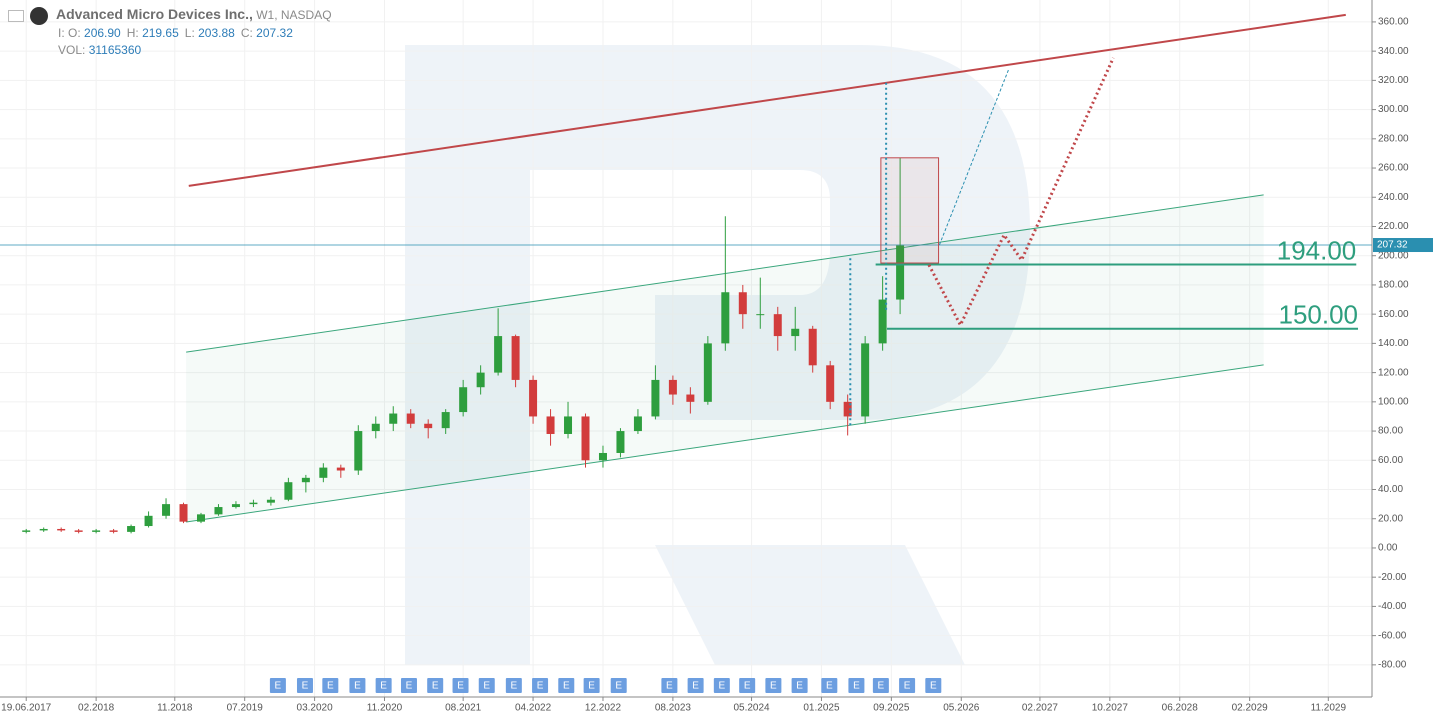 This screenshot has height=715, width=1433. Describe the element at coordinates (1393, 314) in the screenshot. I see `y-tick-label: 160.00` at that location.